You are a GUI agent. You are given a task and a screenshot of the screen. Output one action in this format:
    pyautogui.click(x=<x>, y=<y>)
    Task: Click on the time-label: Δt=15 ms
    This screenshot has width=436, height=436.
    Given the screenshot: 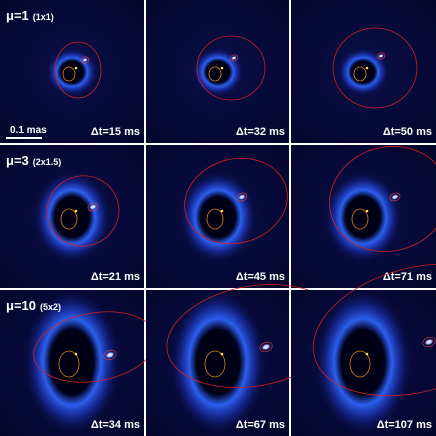 What is the action you would take?
    pyautogui.click(x=115, y=132)
    